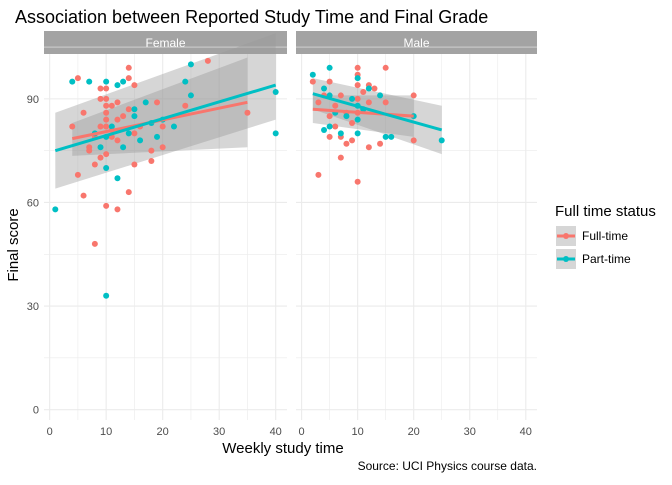 The image size is (672, 485). Describe the element at coordinates (13, 244) in the screenshot. I see `y-axis-title: Final score` at that location.